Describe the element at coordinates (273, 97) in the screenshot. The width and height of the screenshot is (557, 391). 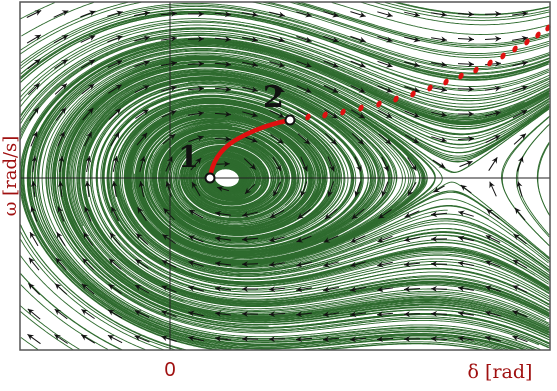
I see `point-2-label: 2` at that location.